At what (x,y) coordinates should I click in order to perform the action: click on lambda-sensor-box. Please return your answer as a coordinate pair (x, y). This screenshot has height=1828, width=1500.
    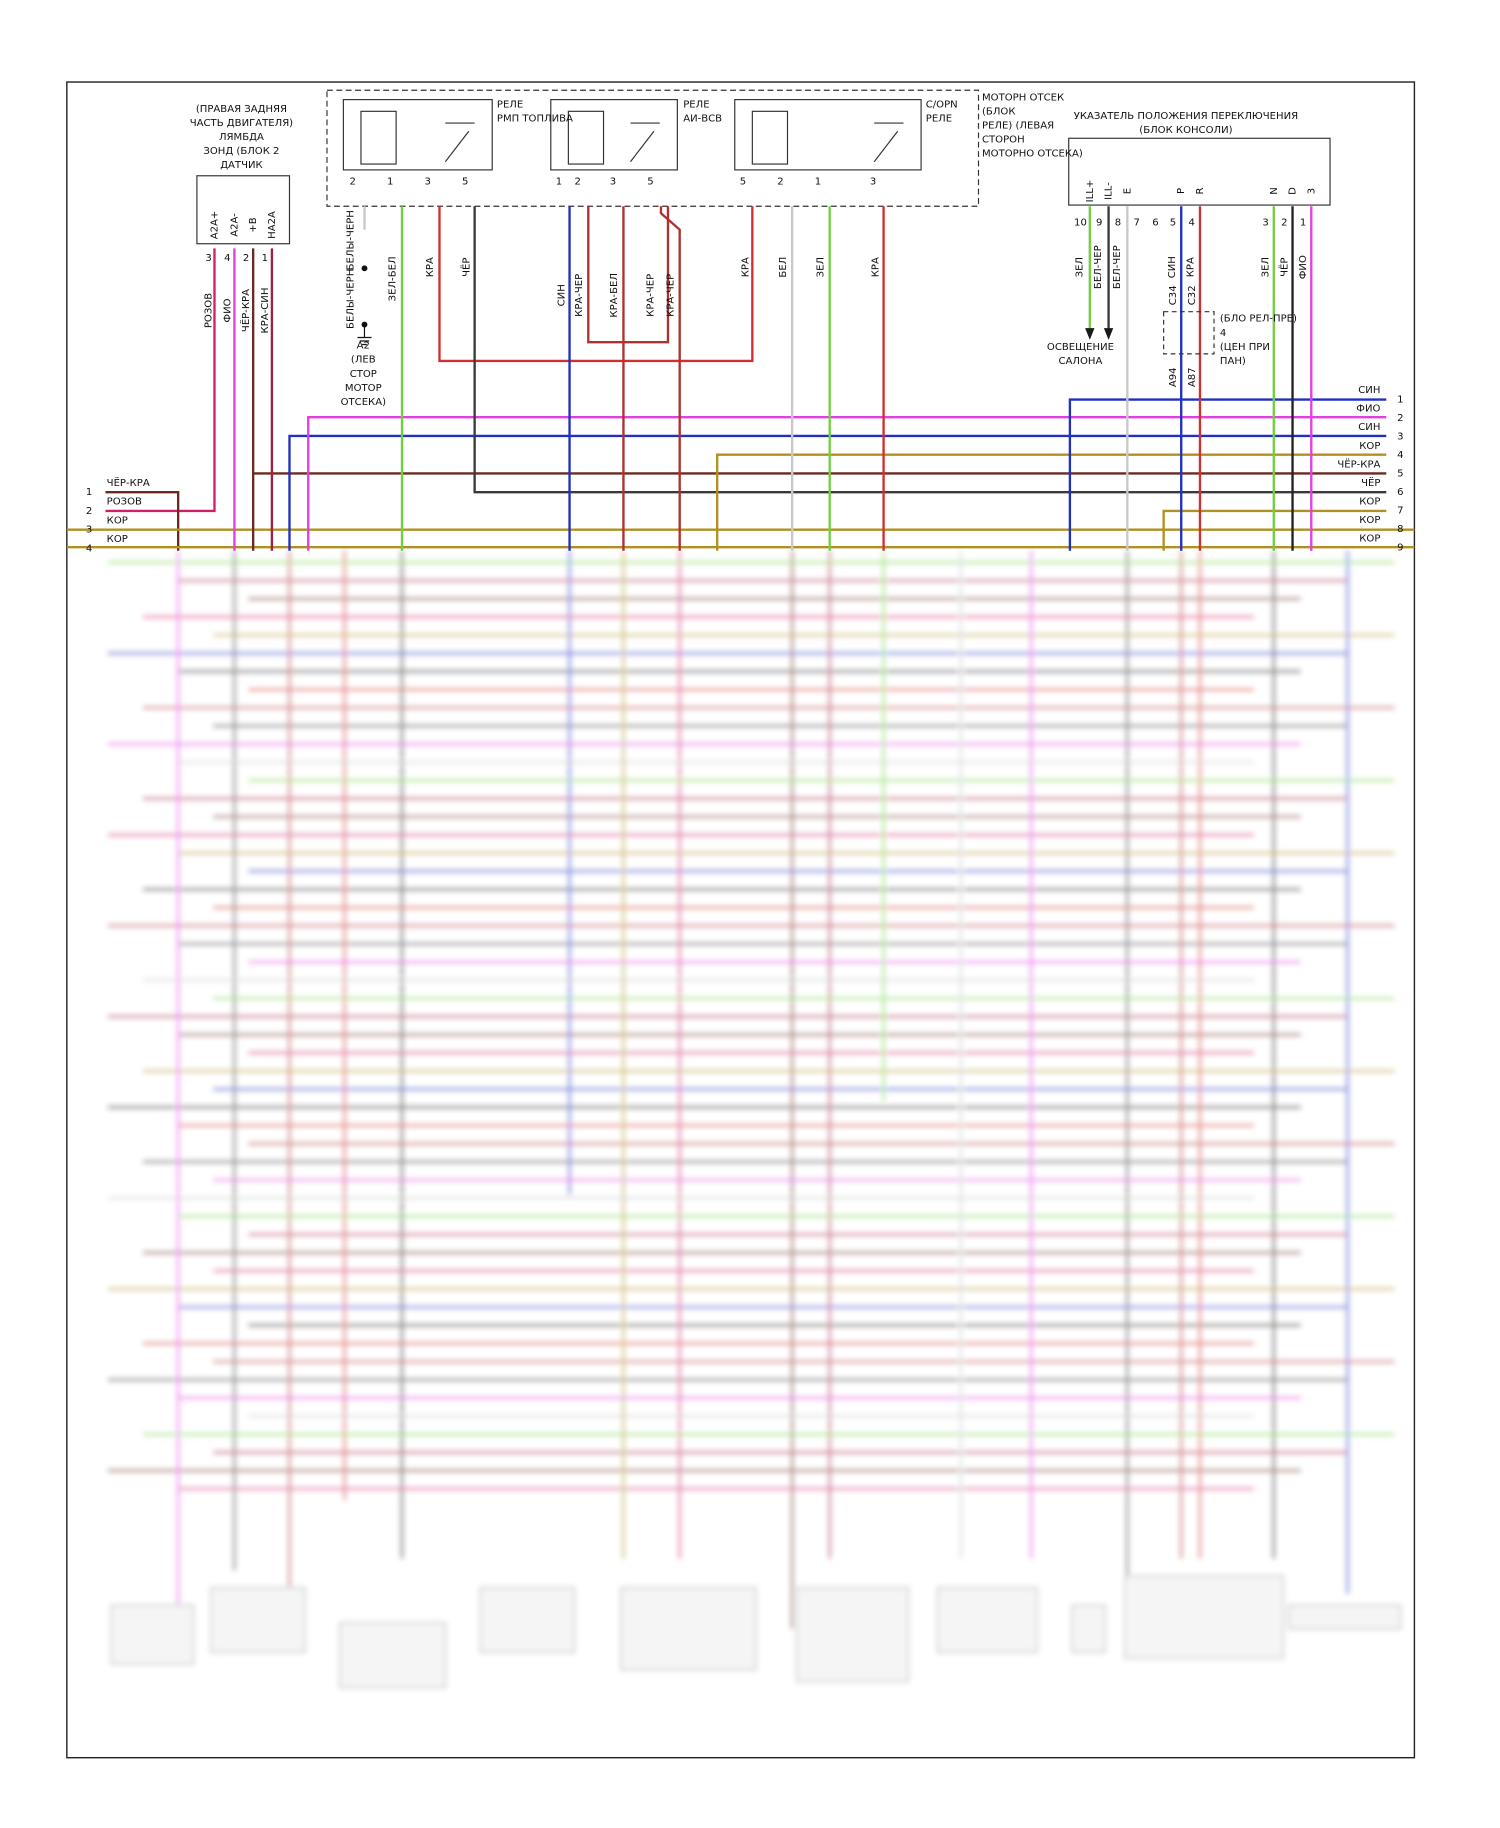
    Looking at the image, I should click on (243, 210).